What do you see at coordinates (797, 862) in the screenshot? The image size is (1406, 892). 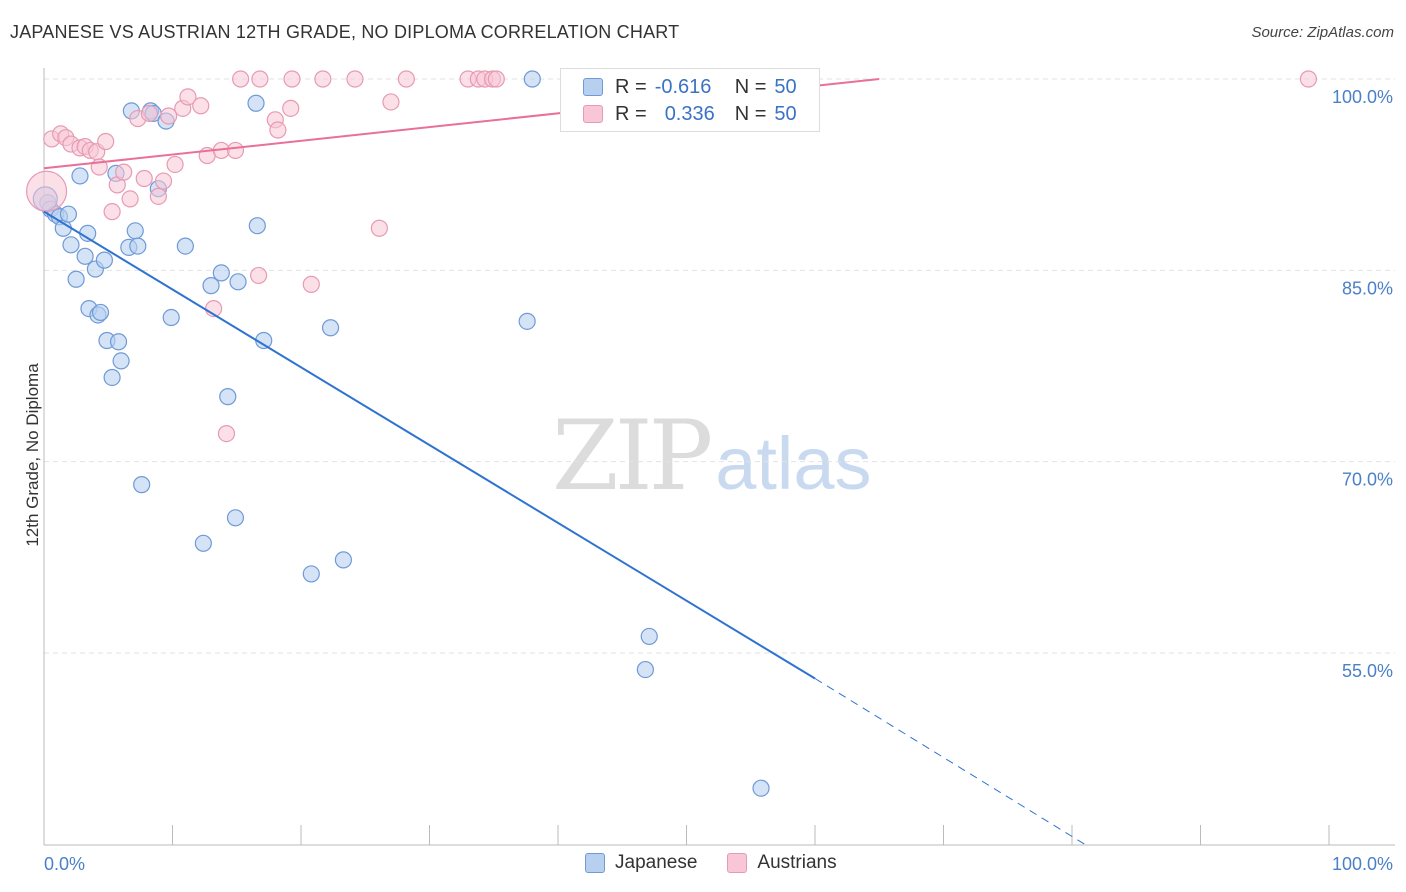 I see `bottom-legend-label-austrians: Austrians` at bounding box center [797, 862].